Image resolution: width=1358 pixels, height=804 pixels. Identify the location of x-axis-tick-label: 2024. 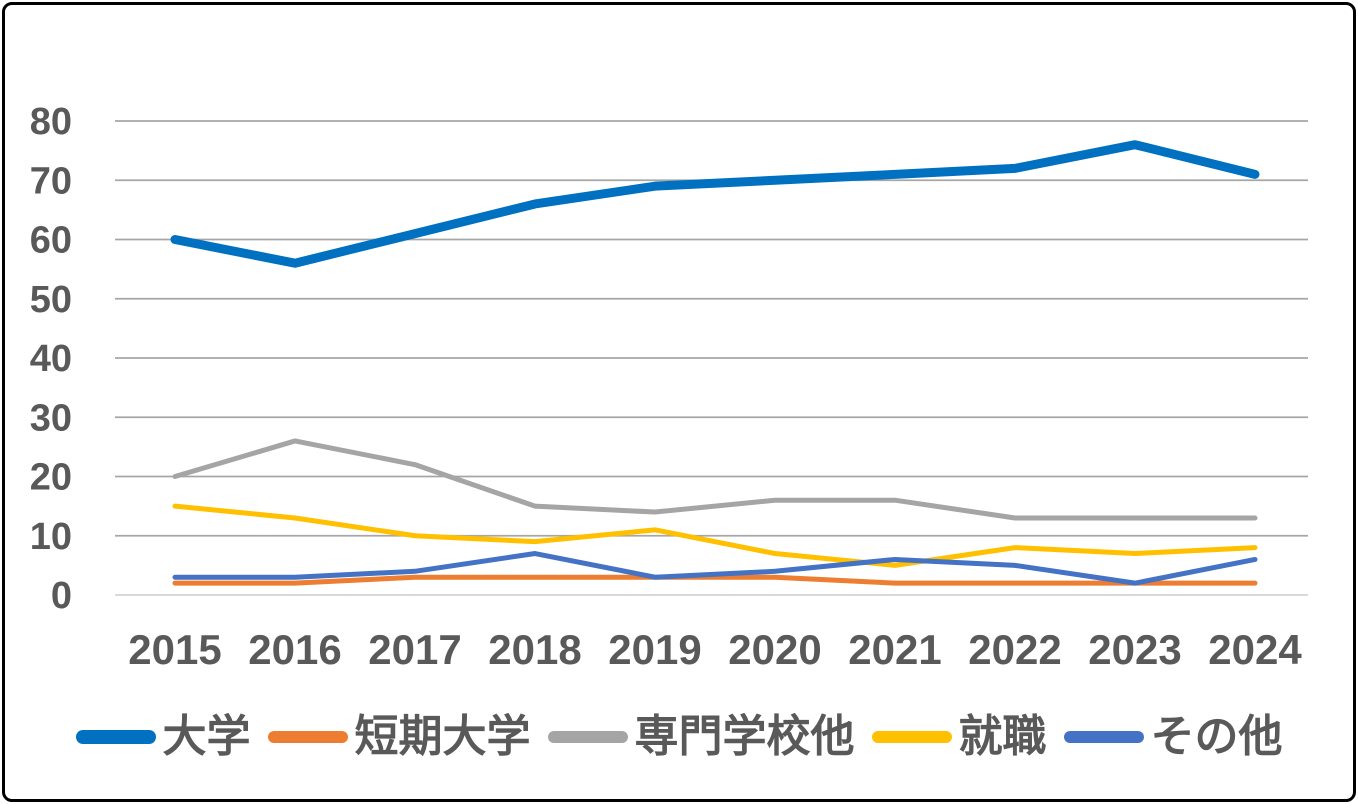
(1255, 649).